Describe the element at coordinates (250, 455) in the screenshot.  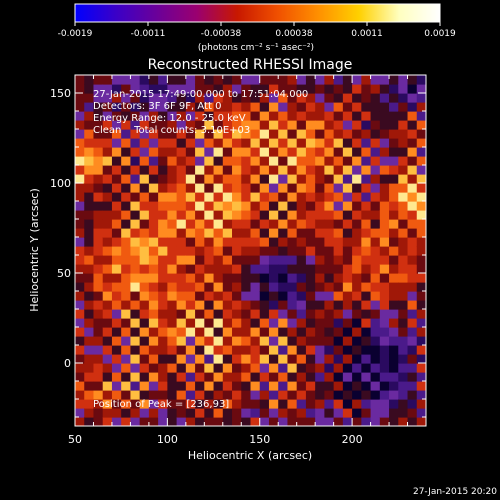
I see `x-axis-title: Heliocentric X (arcsec)` at that location.